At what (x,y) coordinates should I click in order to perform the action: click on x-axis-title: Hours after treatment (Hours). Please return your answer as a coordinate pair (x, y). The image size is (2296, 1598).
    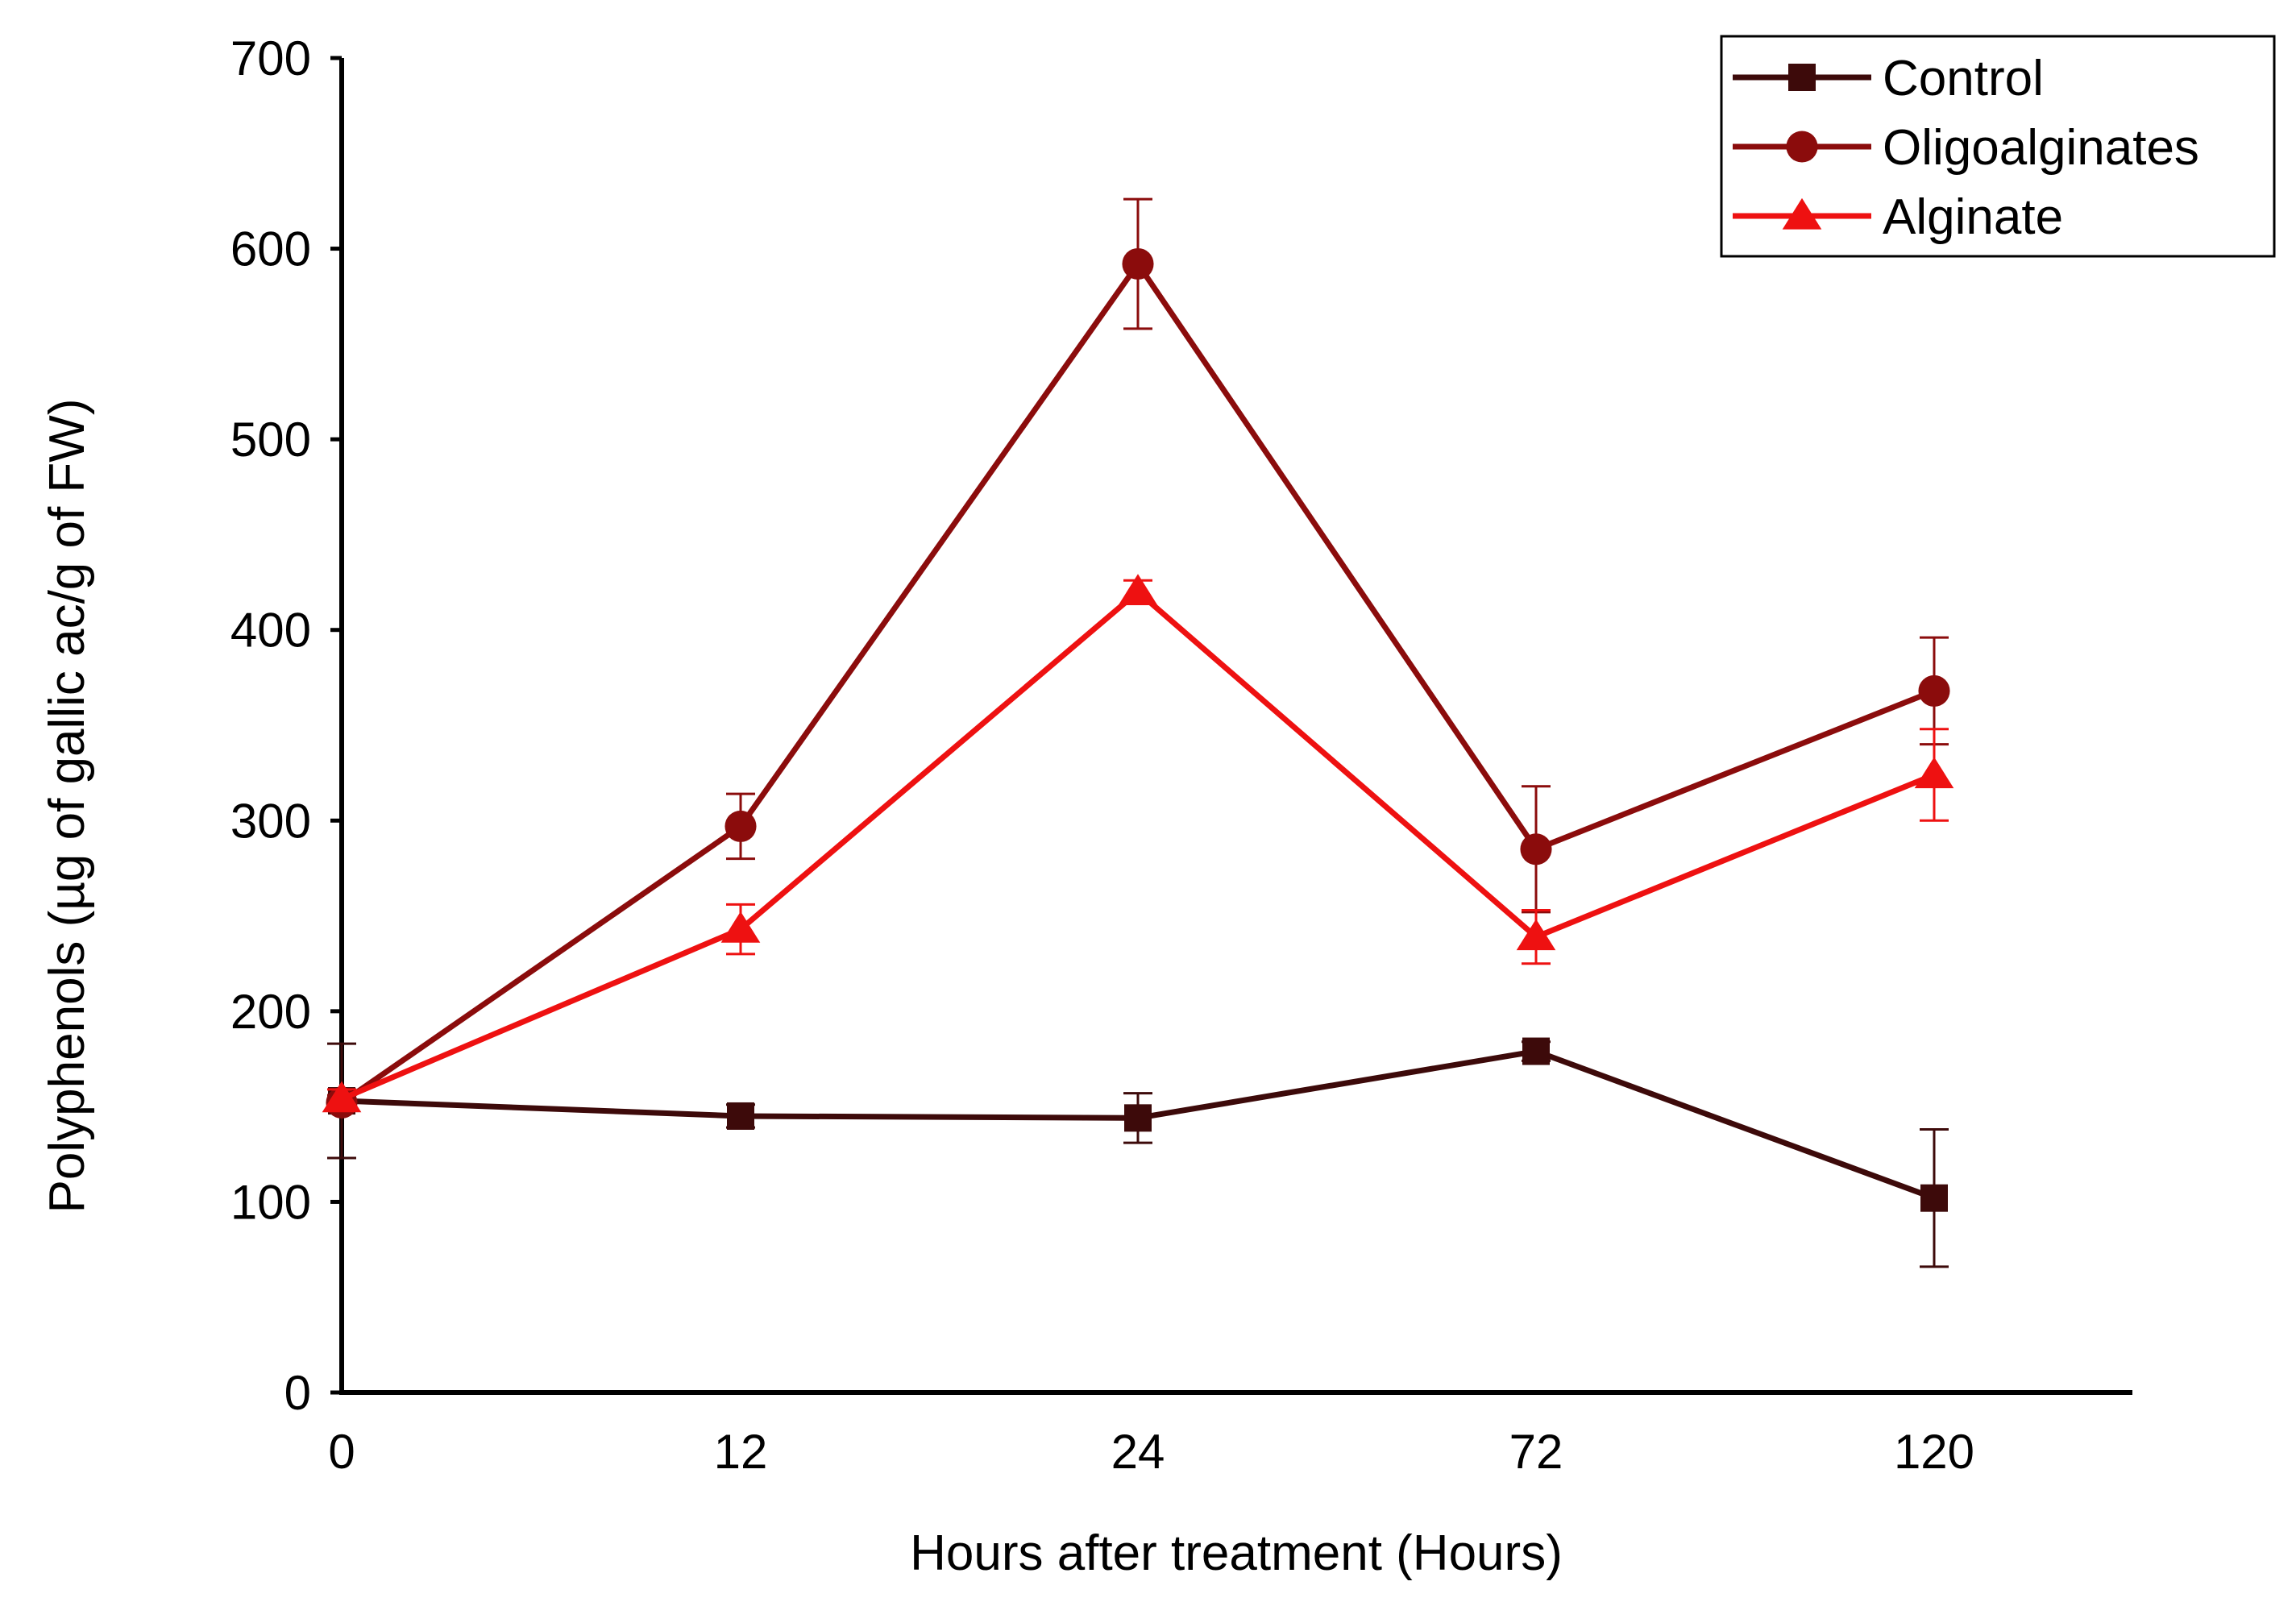
    Looking at the image, I should click on (1236, 1553).